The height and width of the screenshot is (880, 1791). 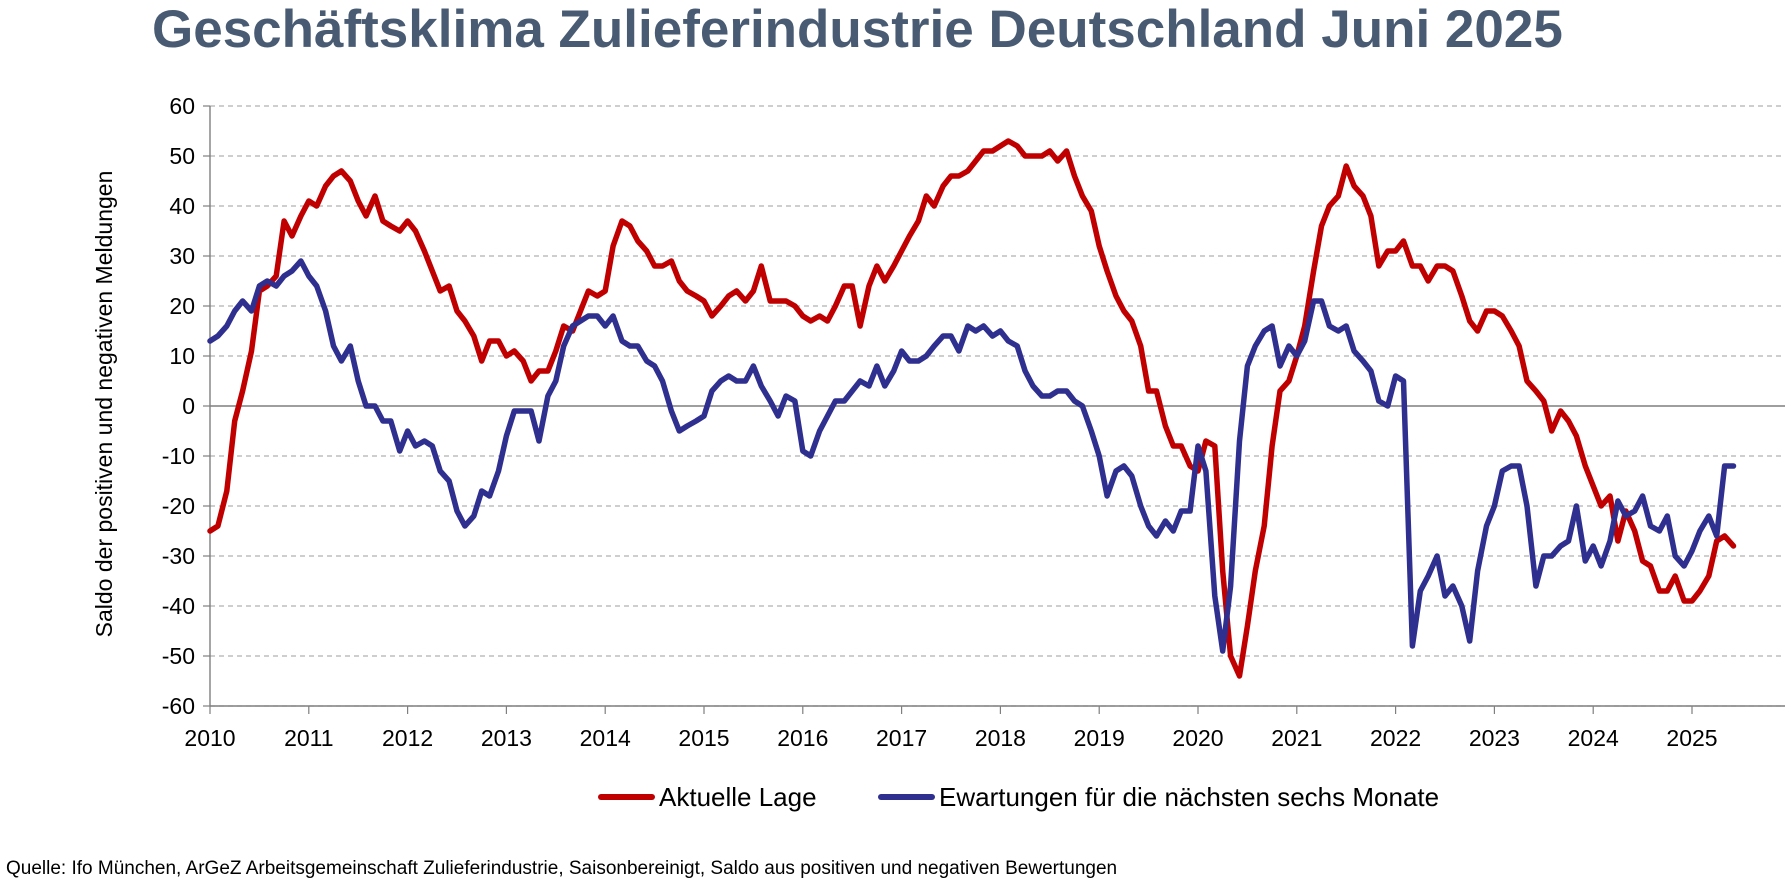 I want to click on x-tick-label: 2017, so click(x=901, y=738).